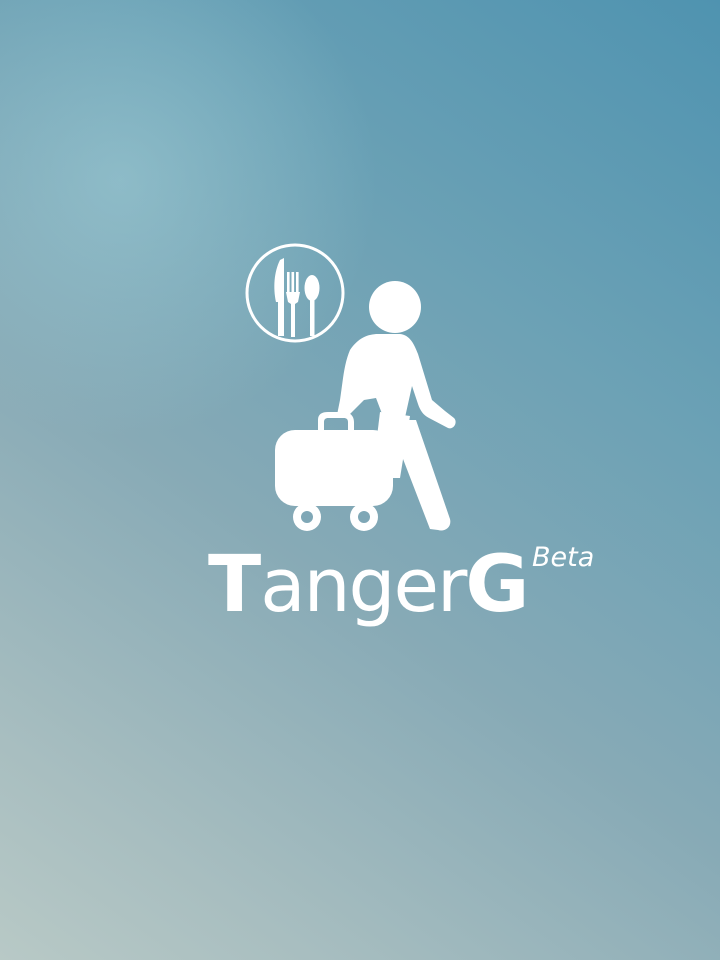 Image resolution: width=720 pixels, height=960 pixels. What do you see at coordinates (563, 557) in the screenshot?
I see `beta-badge: Beta` at bounding box center [563, 557].